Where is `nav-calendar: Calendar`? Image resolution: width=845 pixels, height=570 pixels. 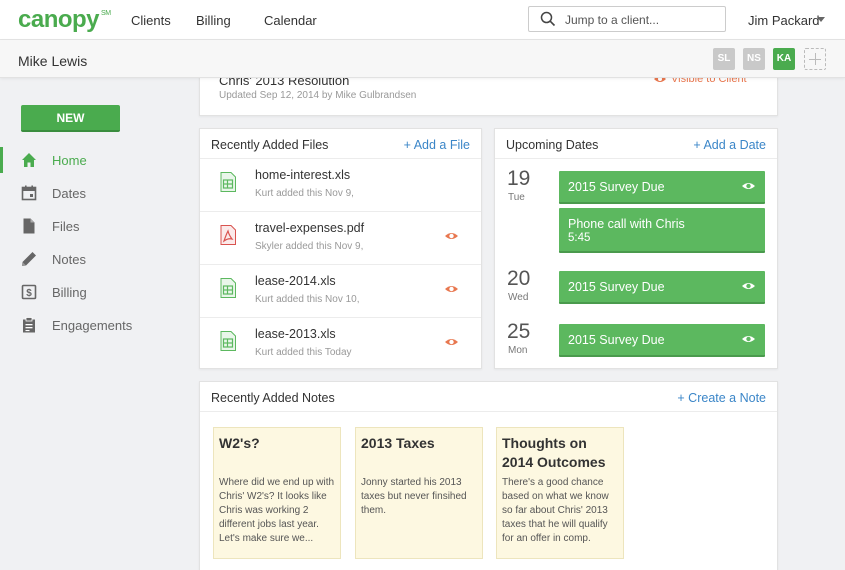
nav-calendar: Calendar is located at coordinates (290, 20).